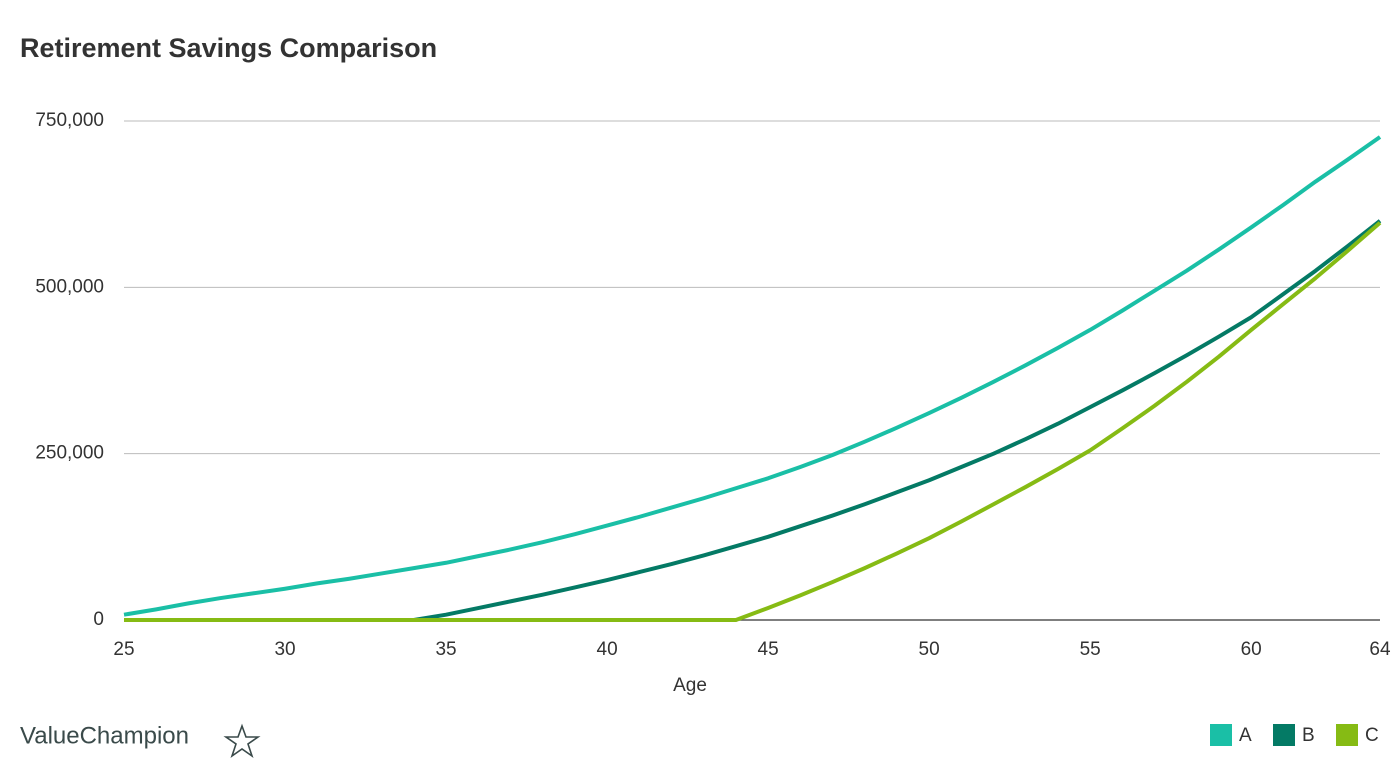 The width and height of the screenshot is (1400, 778). I want to click on x-tick-label: 55, so click(1090, 649).